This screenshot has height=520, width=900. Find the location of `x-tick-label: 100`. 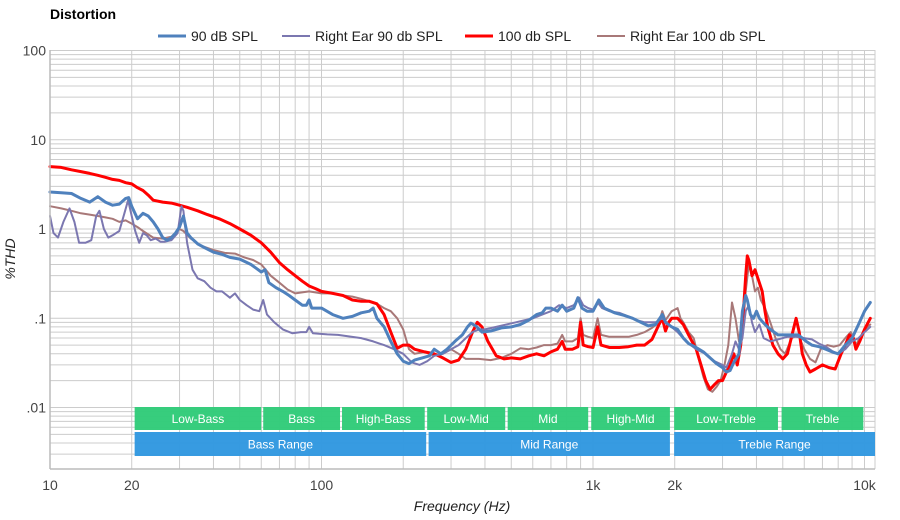

x-tick-label: 100 is located at coordinates (322, 485).